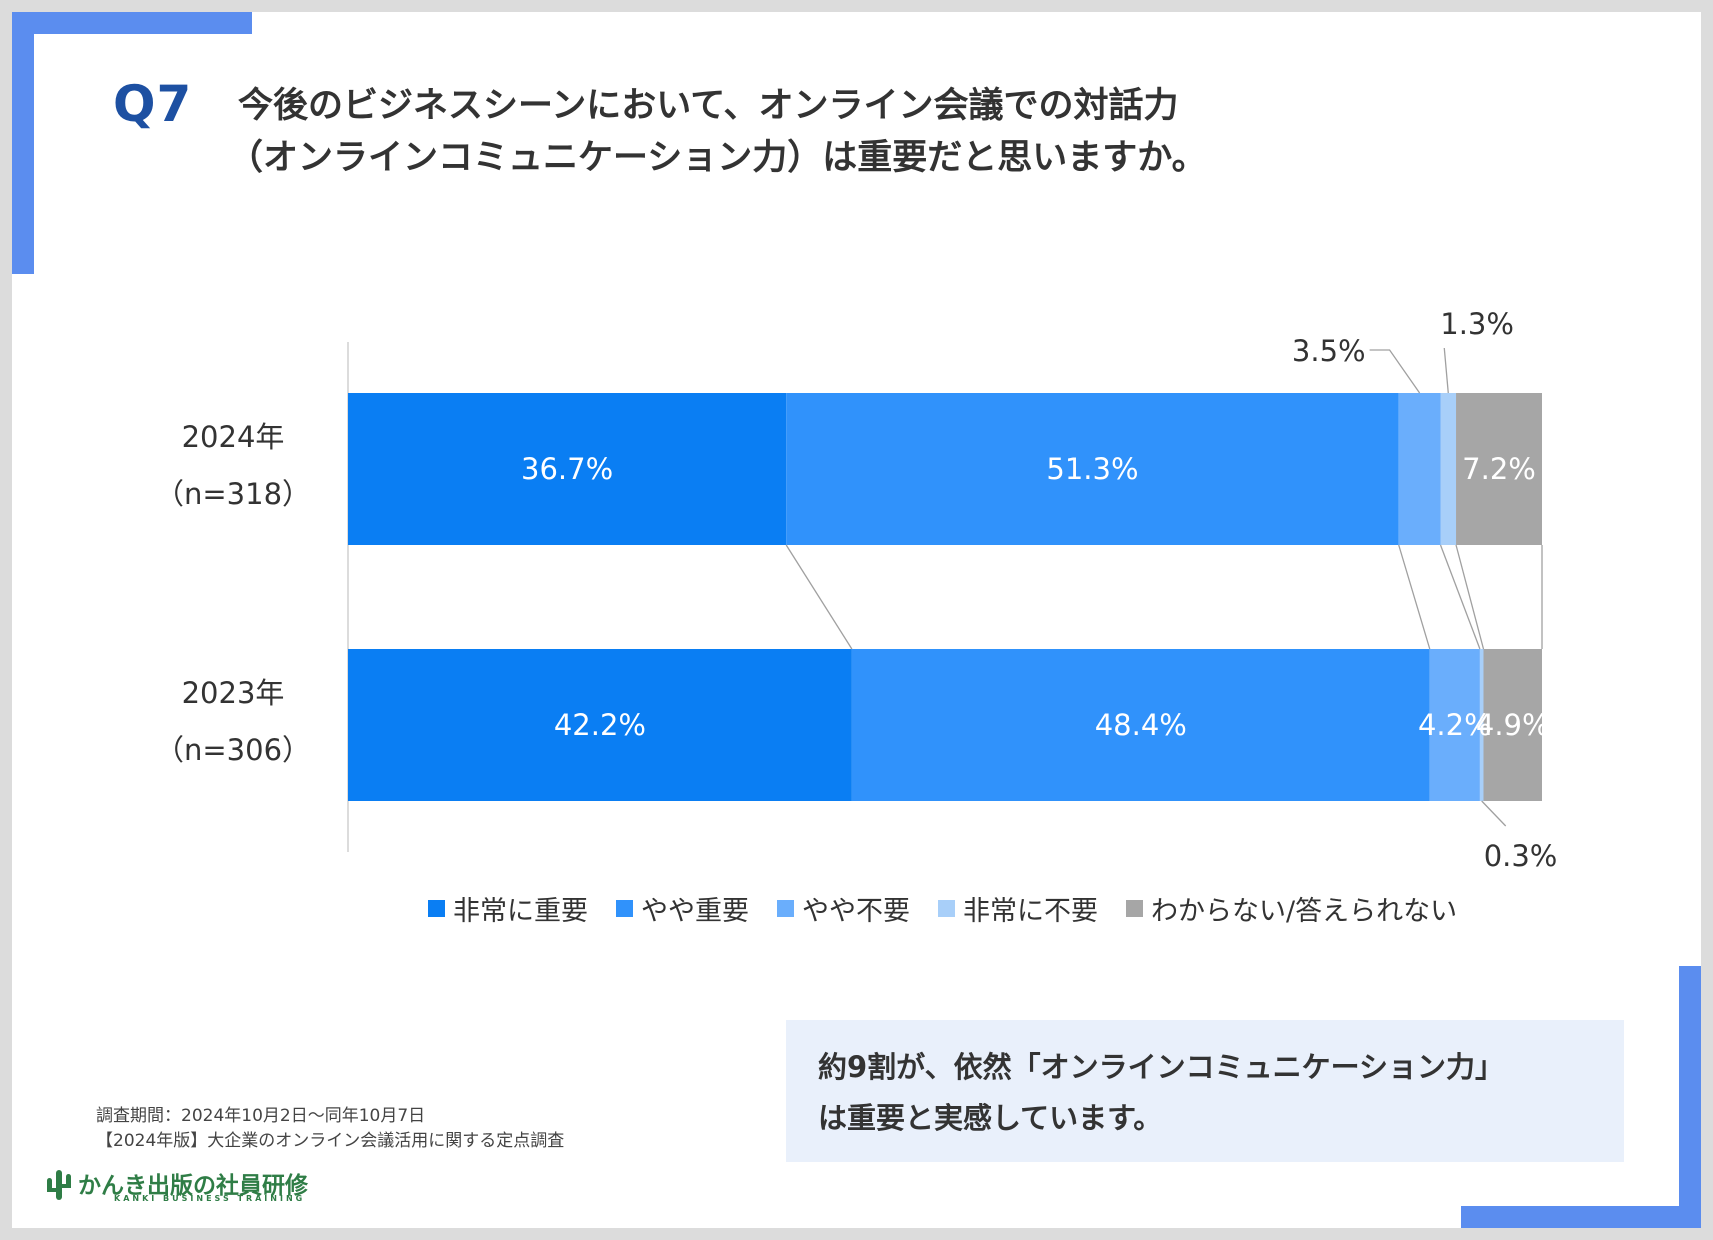 The width and height of the screenshot is (1713, 1240). I want to click on legend-label: わからない/答えられない, so click(1304, 911).